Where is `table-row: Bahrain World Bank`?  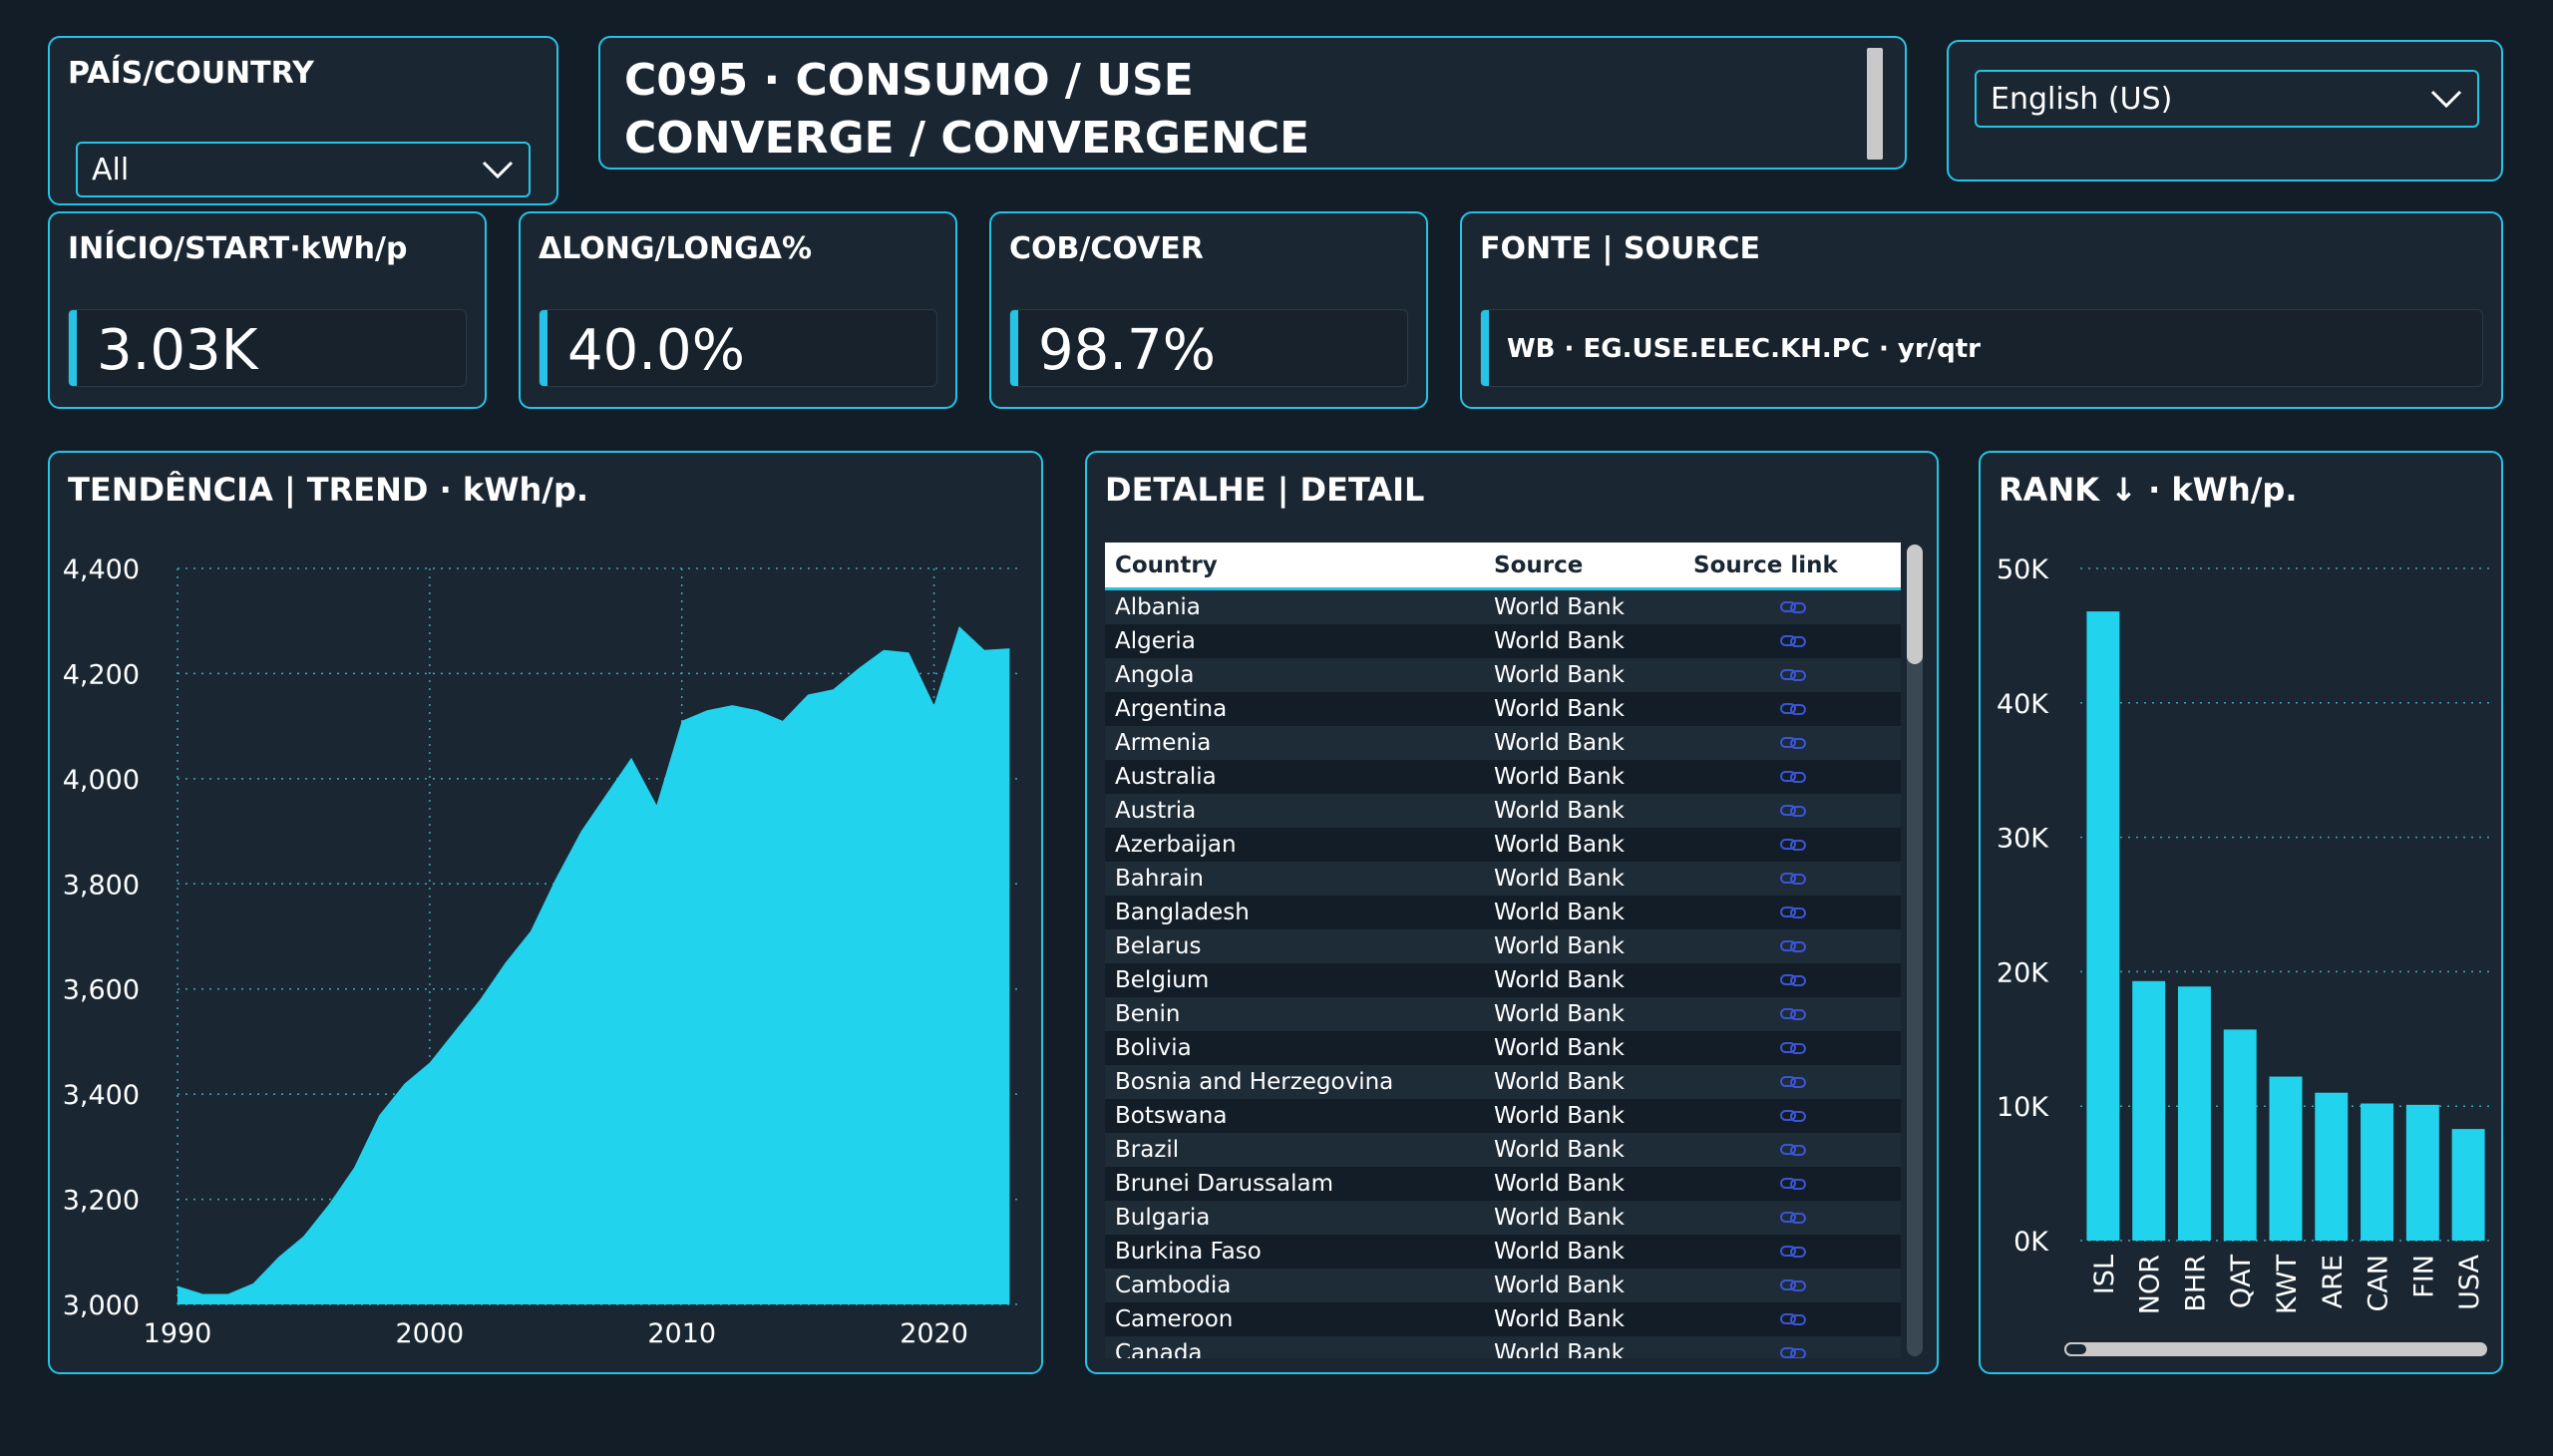 table-row: Bahrain World Bank is located at coordinates (1503, 879).